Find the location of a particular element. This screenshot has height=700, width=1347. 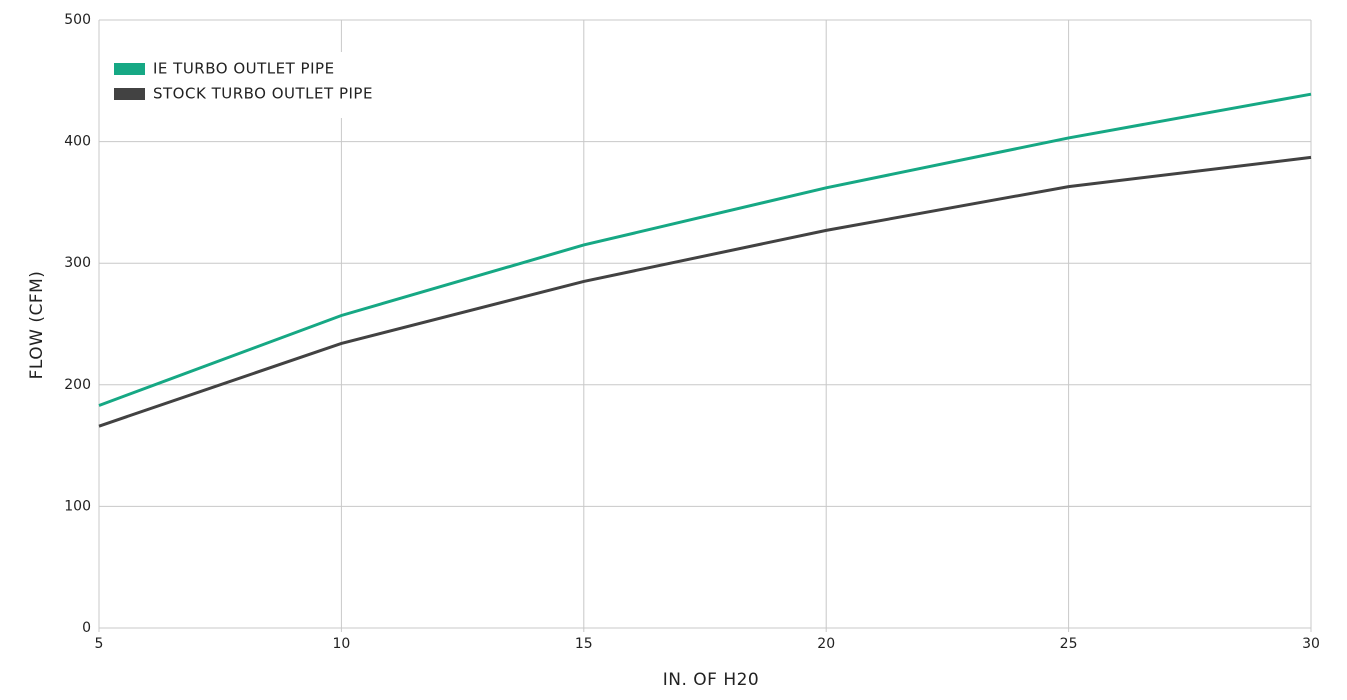

x-tick-label: 5 is located at coordinates (99, 644).